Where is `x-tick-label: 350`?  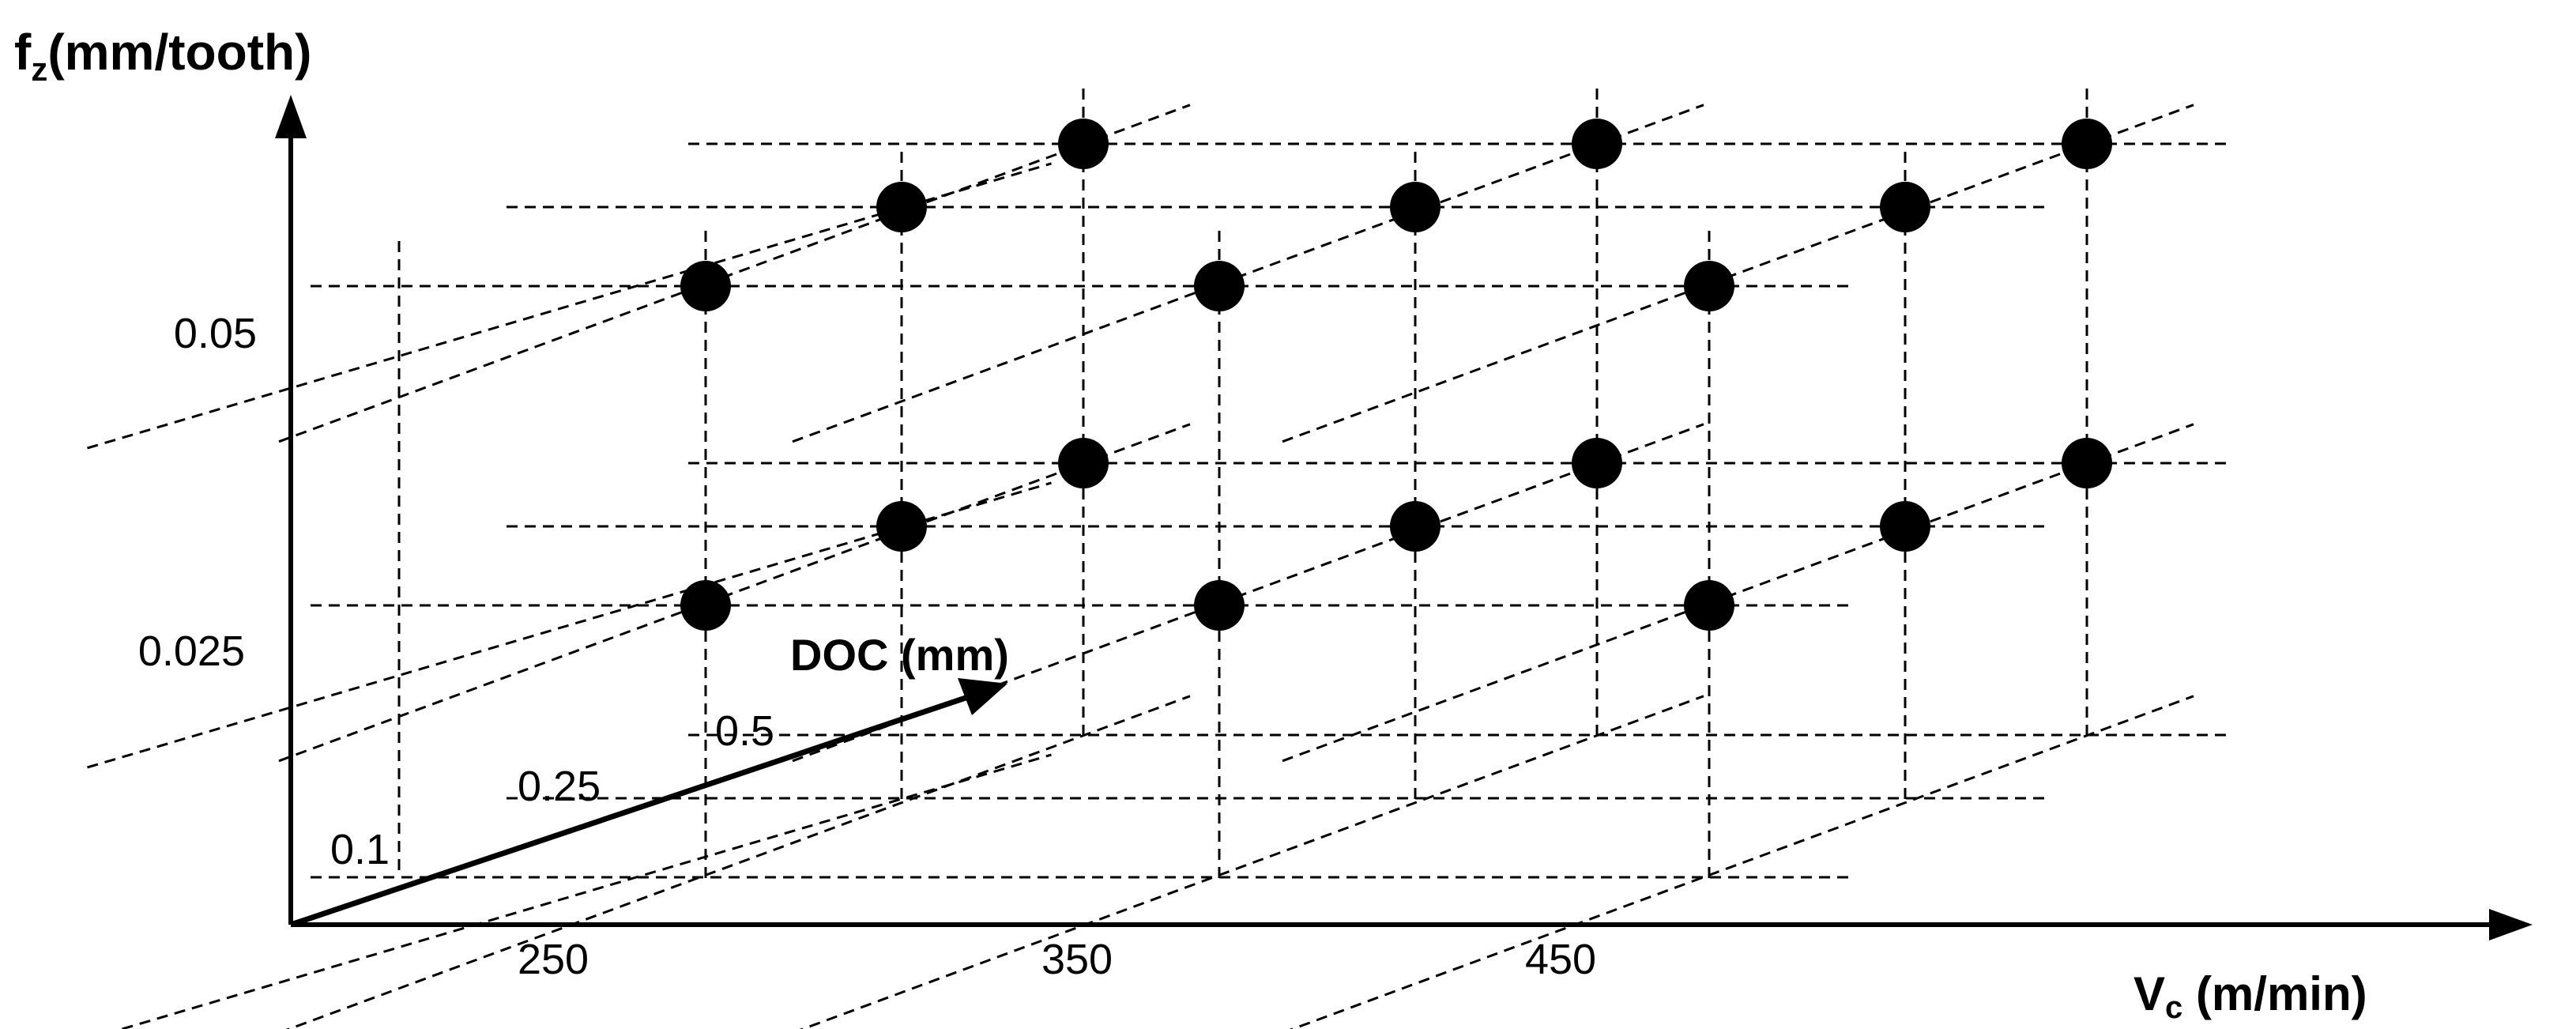
x-tick-label: 350 is located at coordinates (1077, 959).